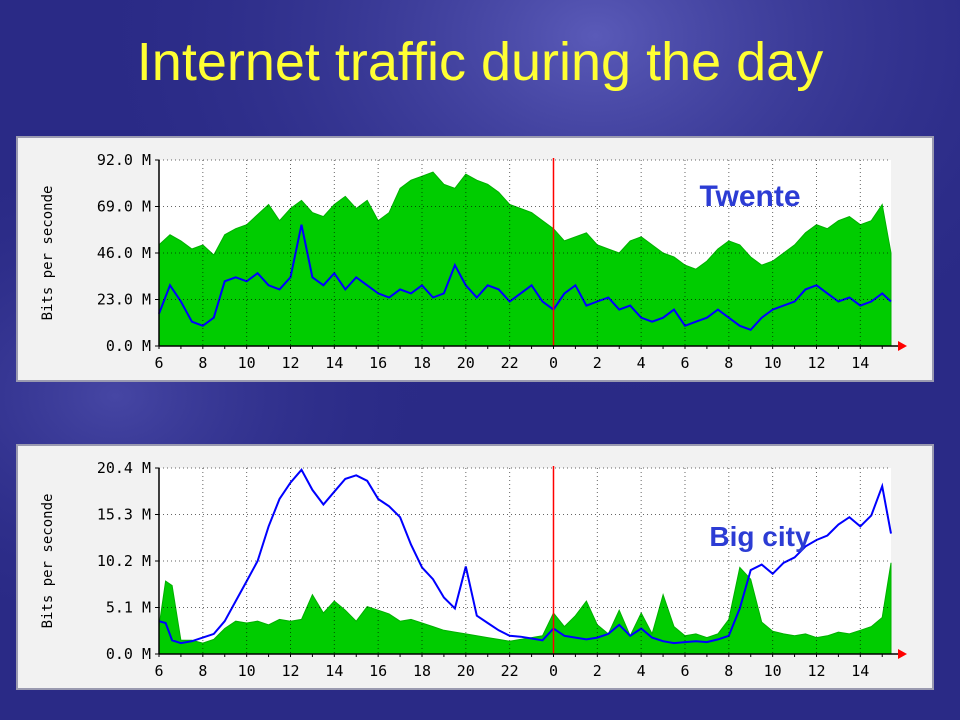 The height and width of the screenshot is (720, 960). Describe the element at coordinates (480, 62) in the screenshot. I see `slide-title: Internet traffic during the day` at that location.